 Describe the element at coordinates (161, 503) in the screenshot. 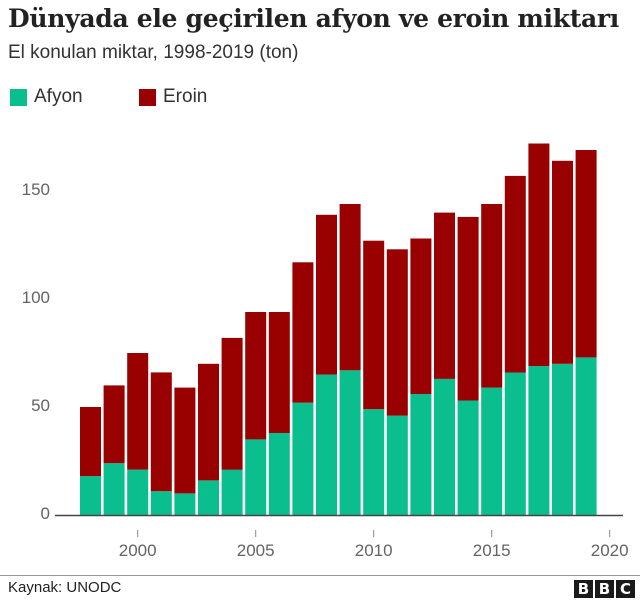

I see `bar-segment-afyon-2001` at that location.